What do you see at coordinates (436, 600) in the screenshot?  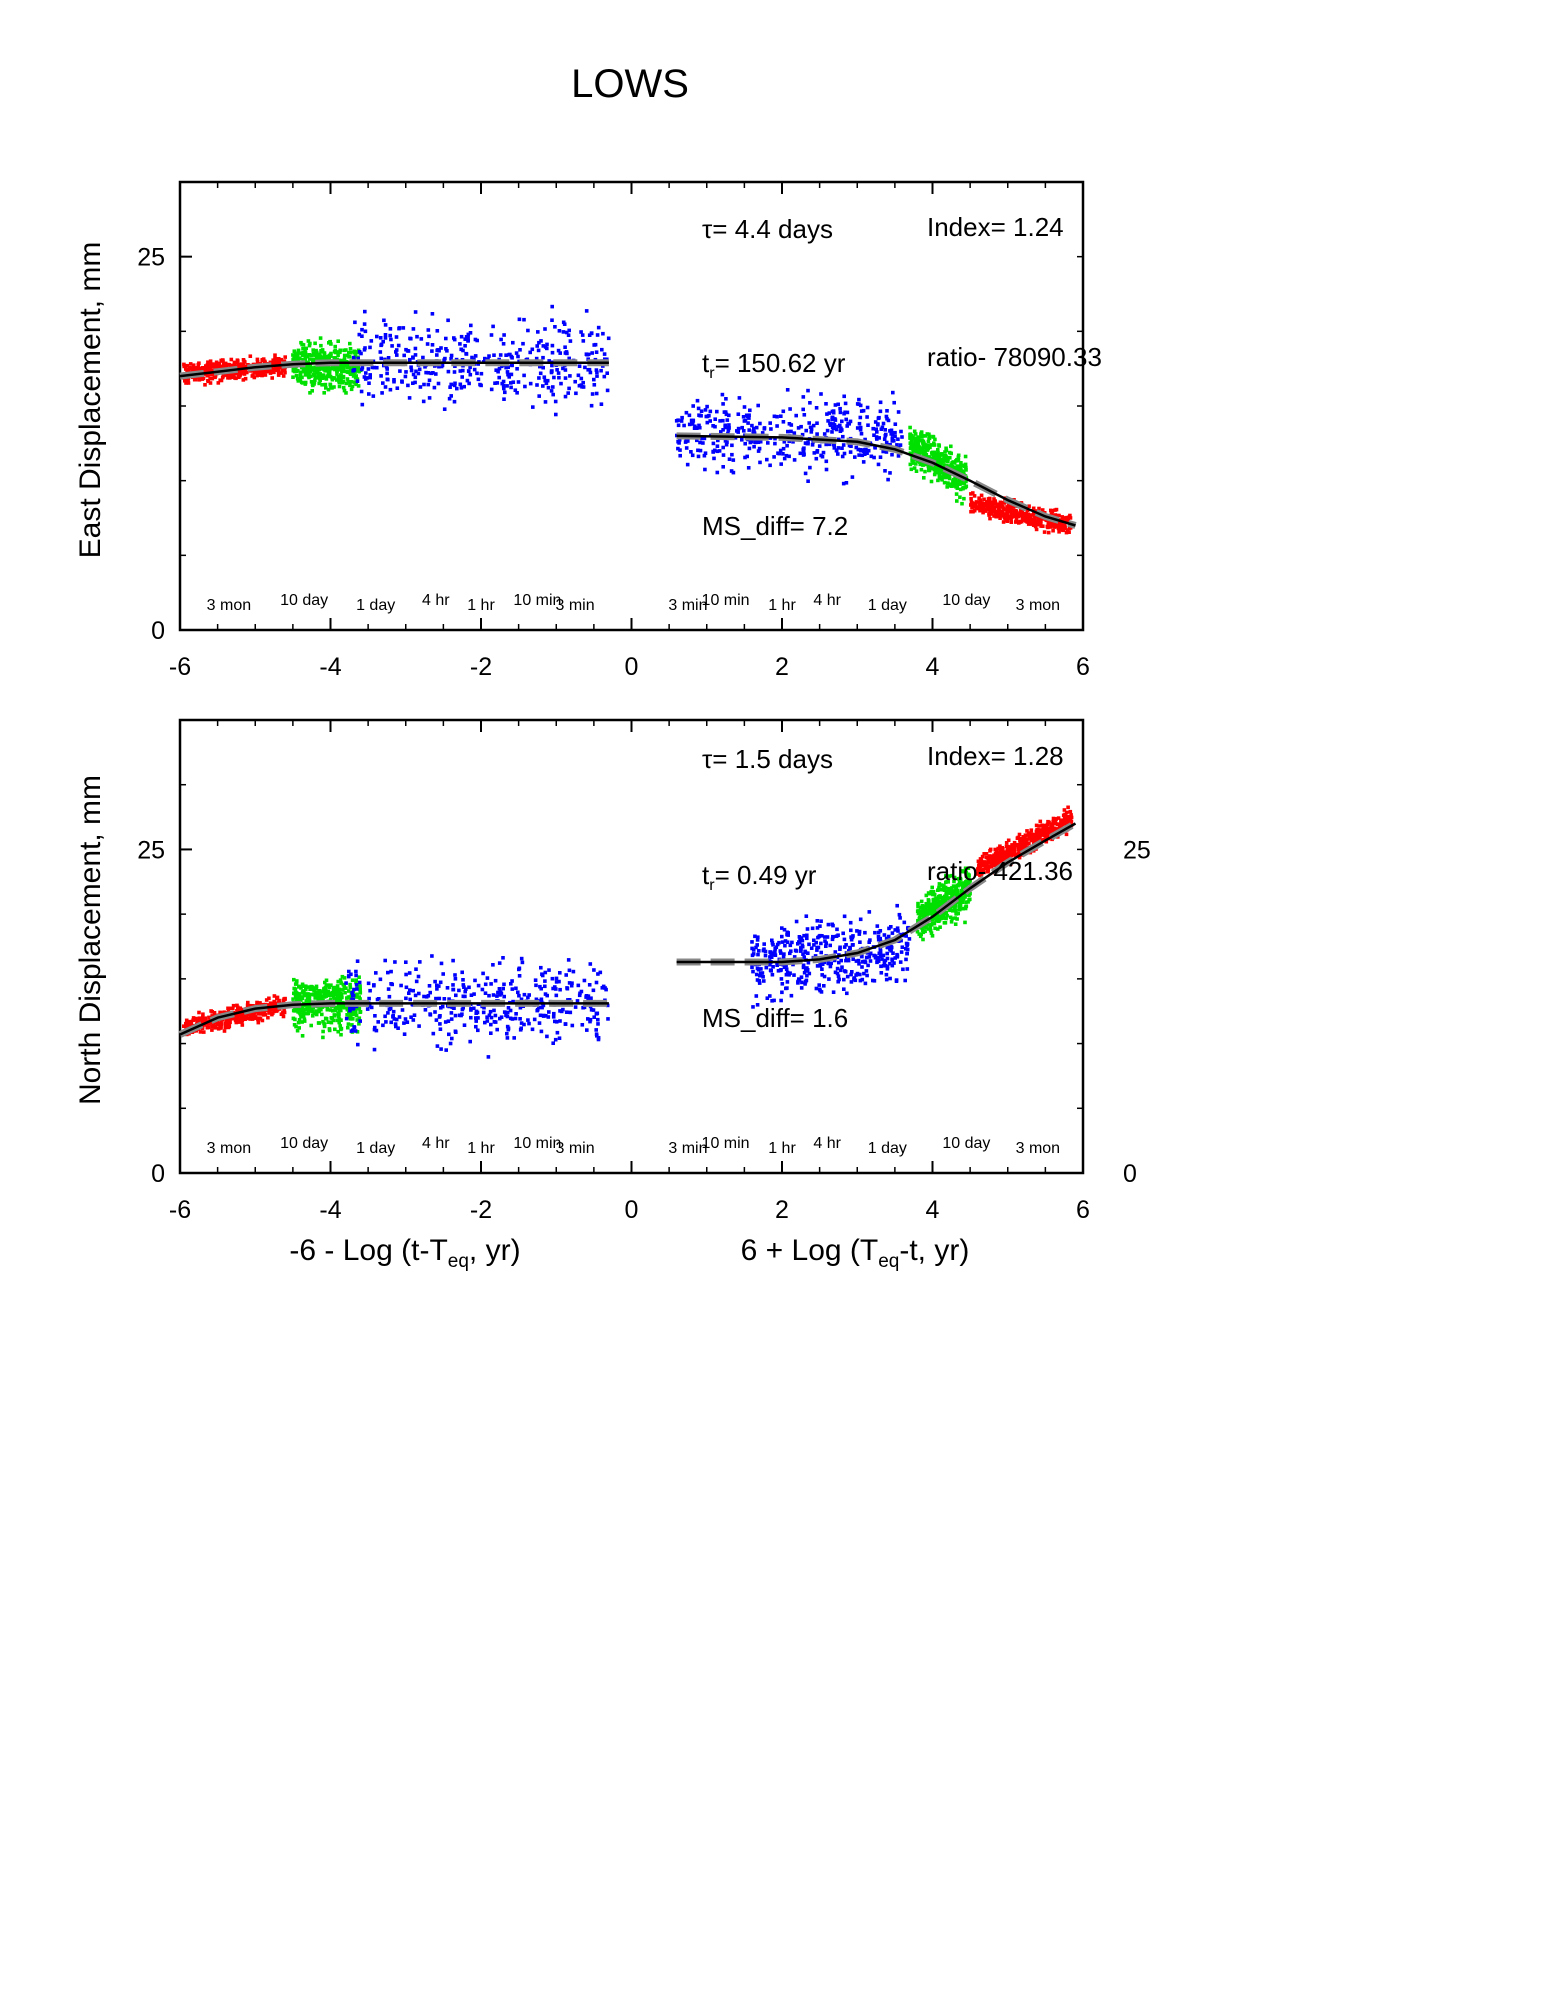 I see `panel-east-timescale-left: 4 hr` at bounding box center [436, 600].